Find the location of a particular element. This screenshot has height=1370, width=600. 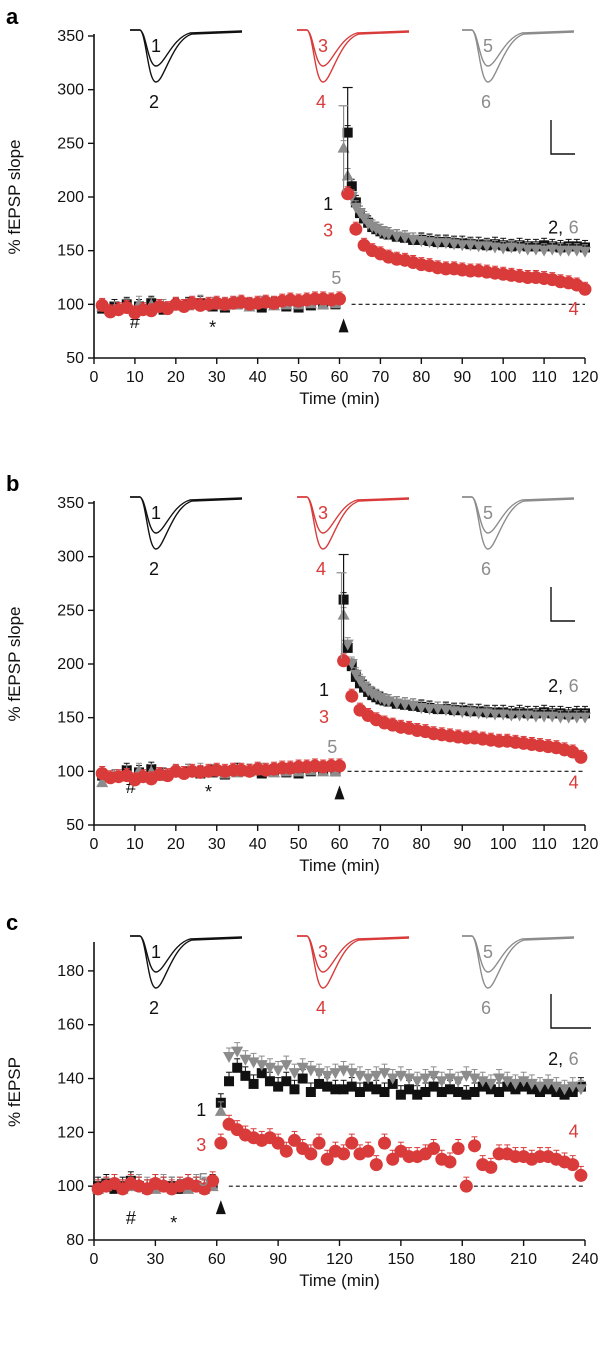

x-tick-label: 50 is located at coordinates (299, 377).